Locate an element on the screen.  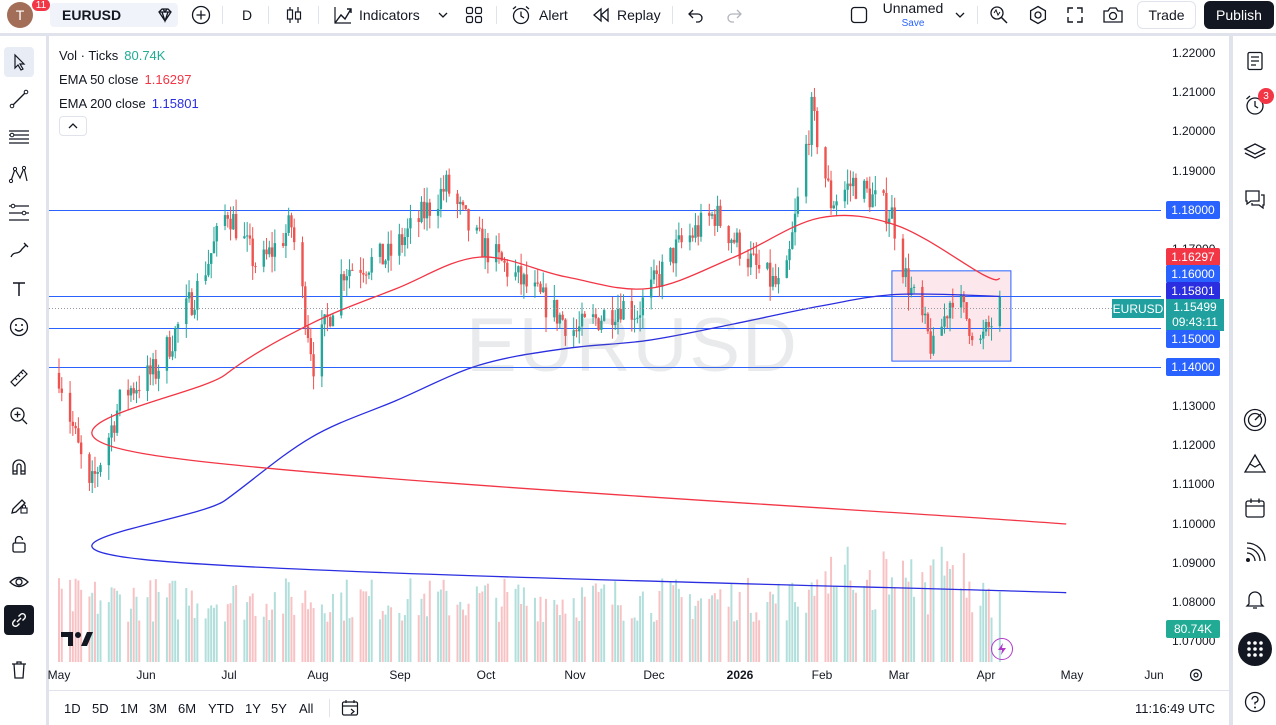
hline-price-tag: 1.18000 is located at coordinates (1193, 210).